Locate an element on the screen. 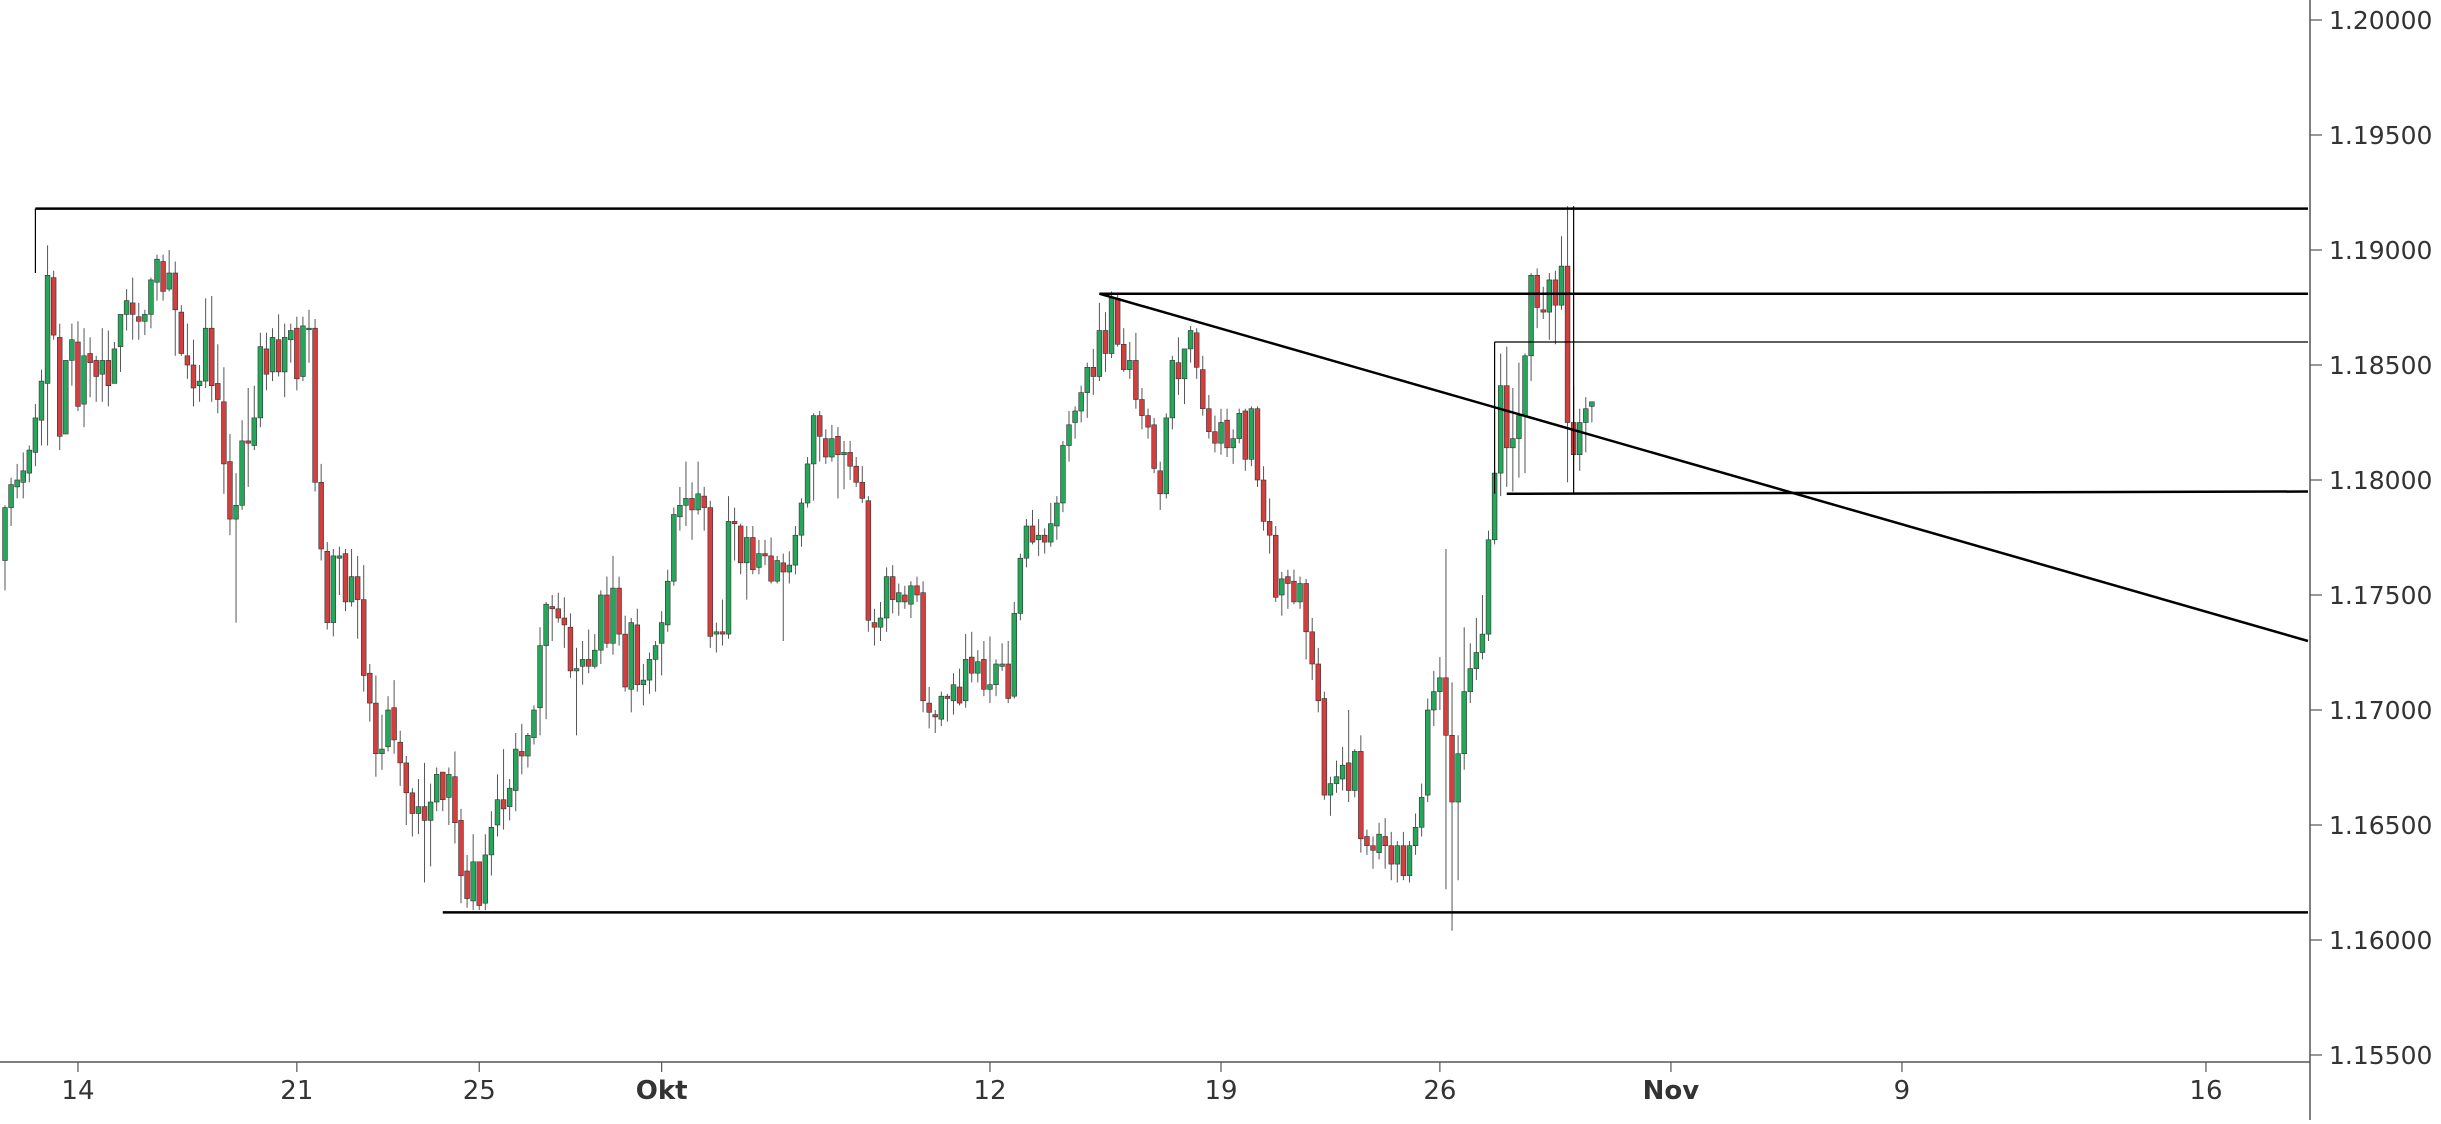 This screenshot has width=2441, height=1124. time-tick-label: 12 is located at coordinates (989, 1091).